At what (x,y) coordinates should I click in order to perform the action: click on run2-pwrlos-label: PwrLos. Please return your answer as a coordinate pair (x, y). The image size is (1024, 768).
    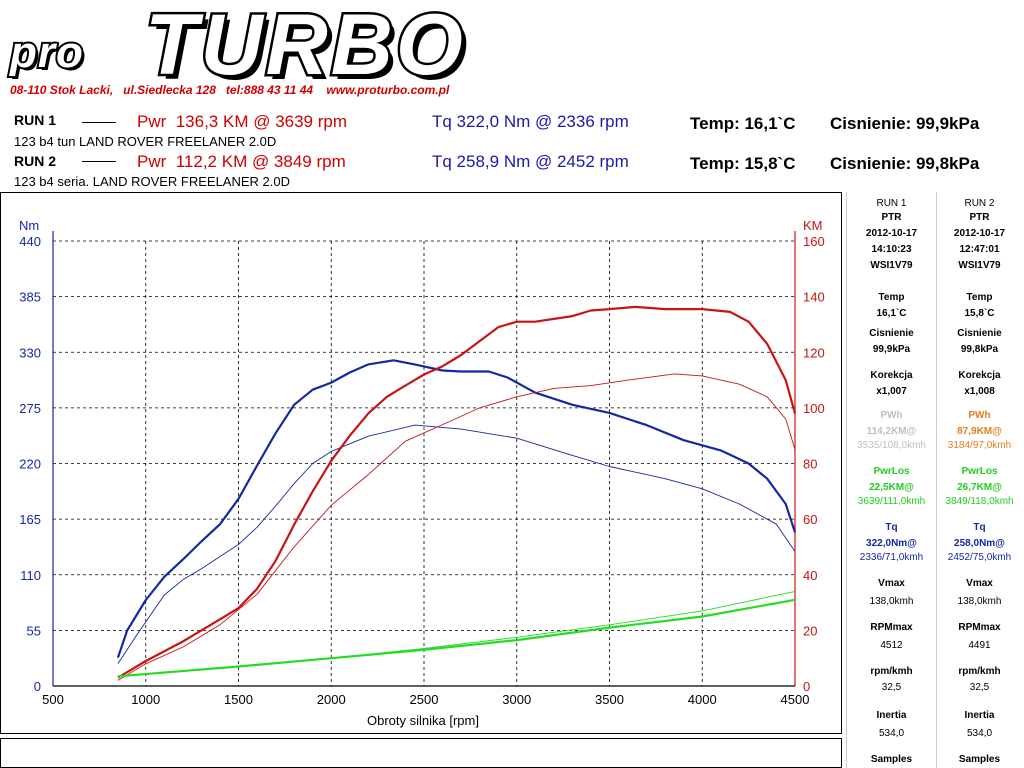
    Looking at the image, I should click on (979, 471).